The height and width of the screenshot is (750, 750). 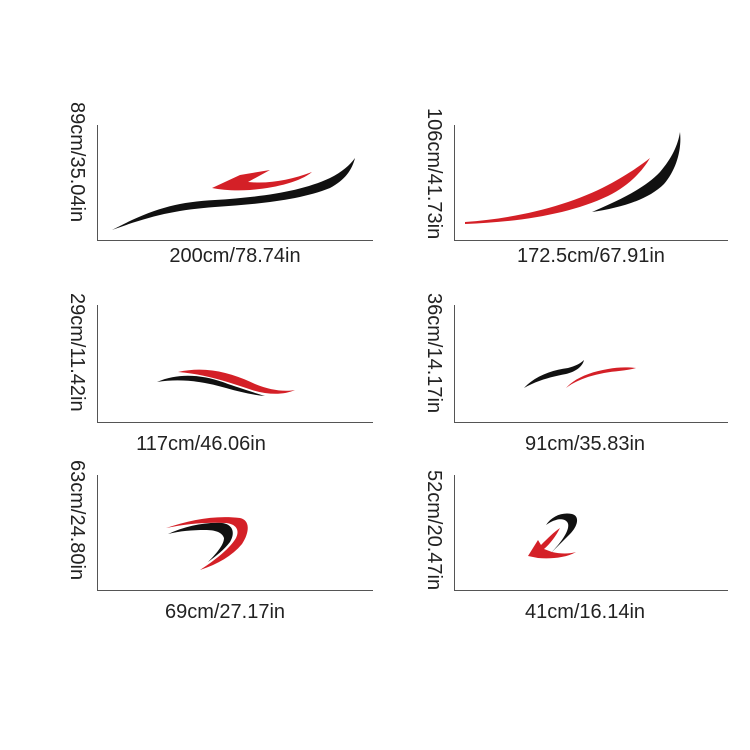 I want to click on width-label: 200cm/78.74in, so click(x=235, y=256).